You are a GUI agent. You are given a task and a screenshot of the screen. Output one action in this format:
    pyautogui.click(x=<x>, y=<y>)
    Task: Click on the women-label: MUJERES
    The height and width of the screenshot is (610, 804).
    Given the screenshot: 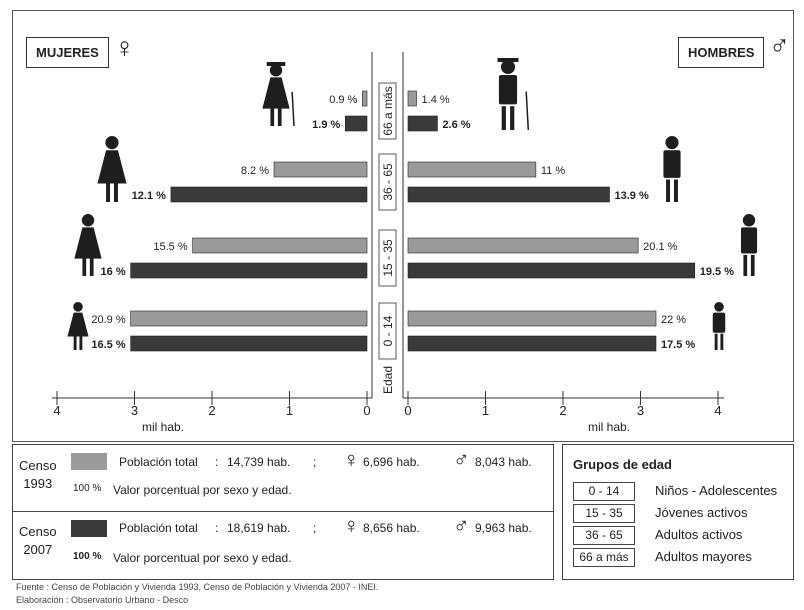 What is the action you would take?
    pyautogui.click(x=67, y=52)
    